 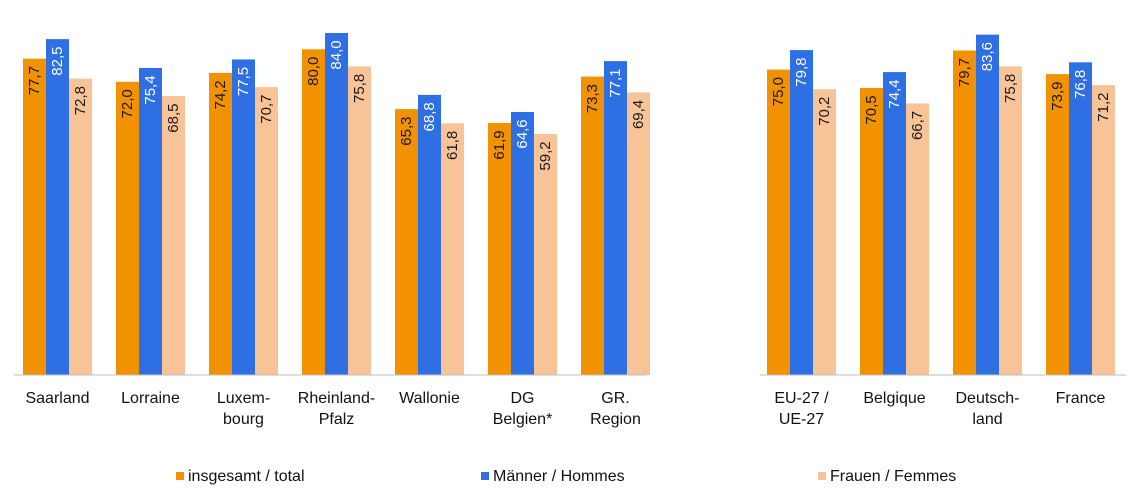 What do you see at coordinates (894, 93) in the screenshot?
I see `bar-value-label: 74,4` at bounding box center [894, 93].